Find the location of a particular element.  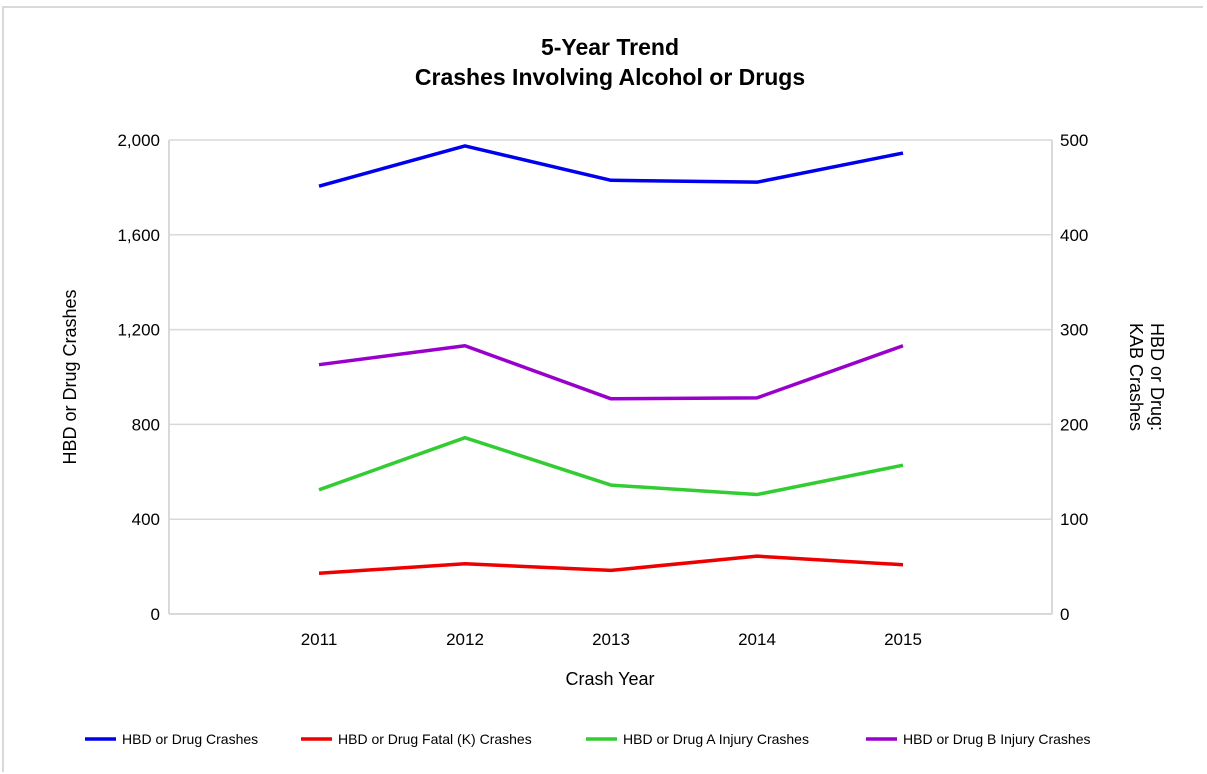

y-left-tick-label: 1,200 is located at coordinates (138, 330).